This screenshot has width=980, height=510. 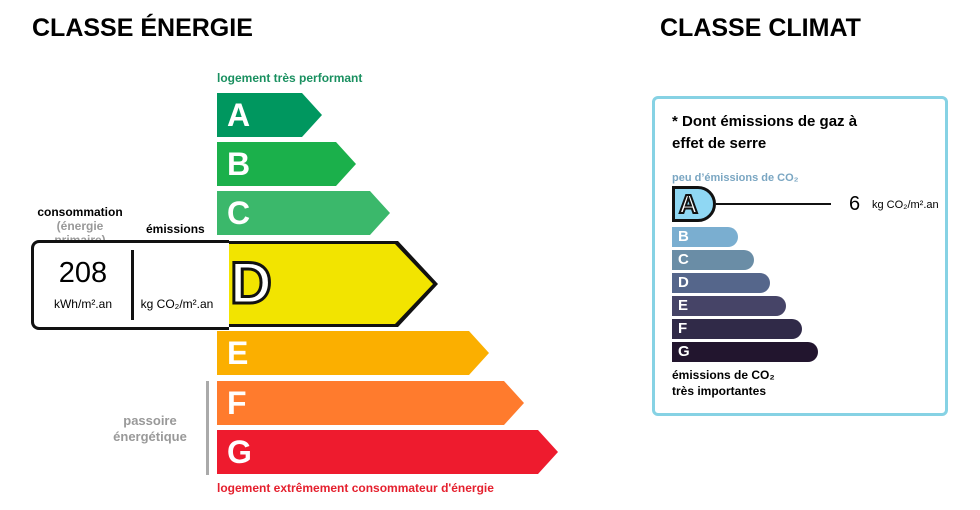 What do you see at coordinates (855, 204) in the screenshot?
I see `climate-value: 6` at bounding box center [855, 204].